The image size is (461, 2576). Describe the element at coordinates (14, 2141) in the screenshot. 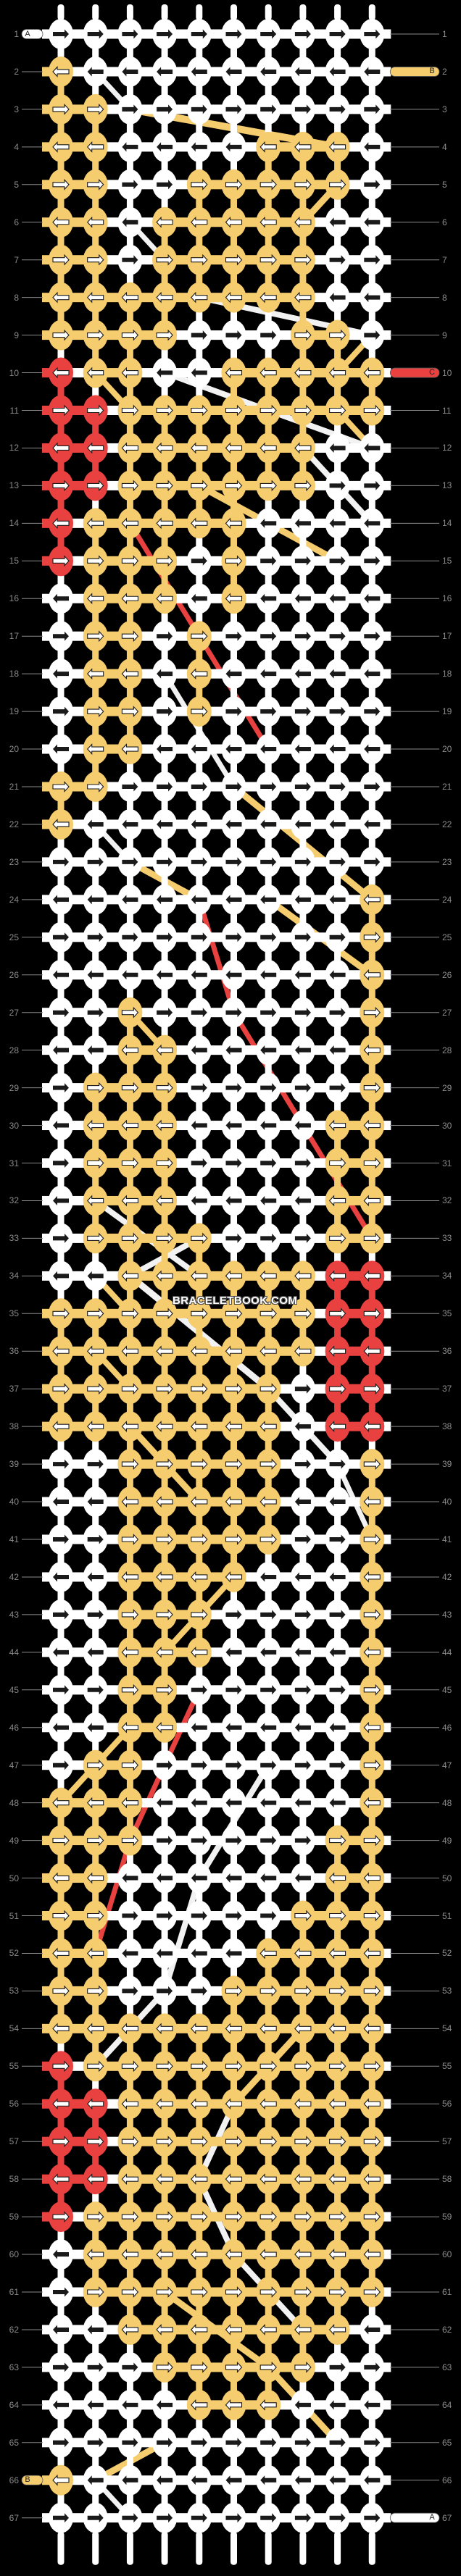

I see `row-number-left: 57` at that location.